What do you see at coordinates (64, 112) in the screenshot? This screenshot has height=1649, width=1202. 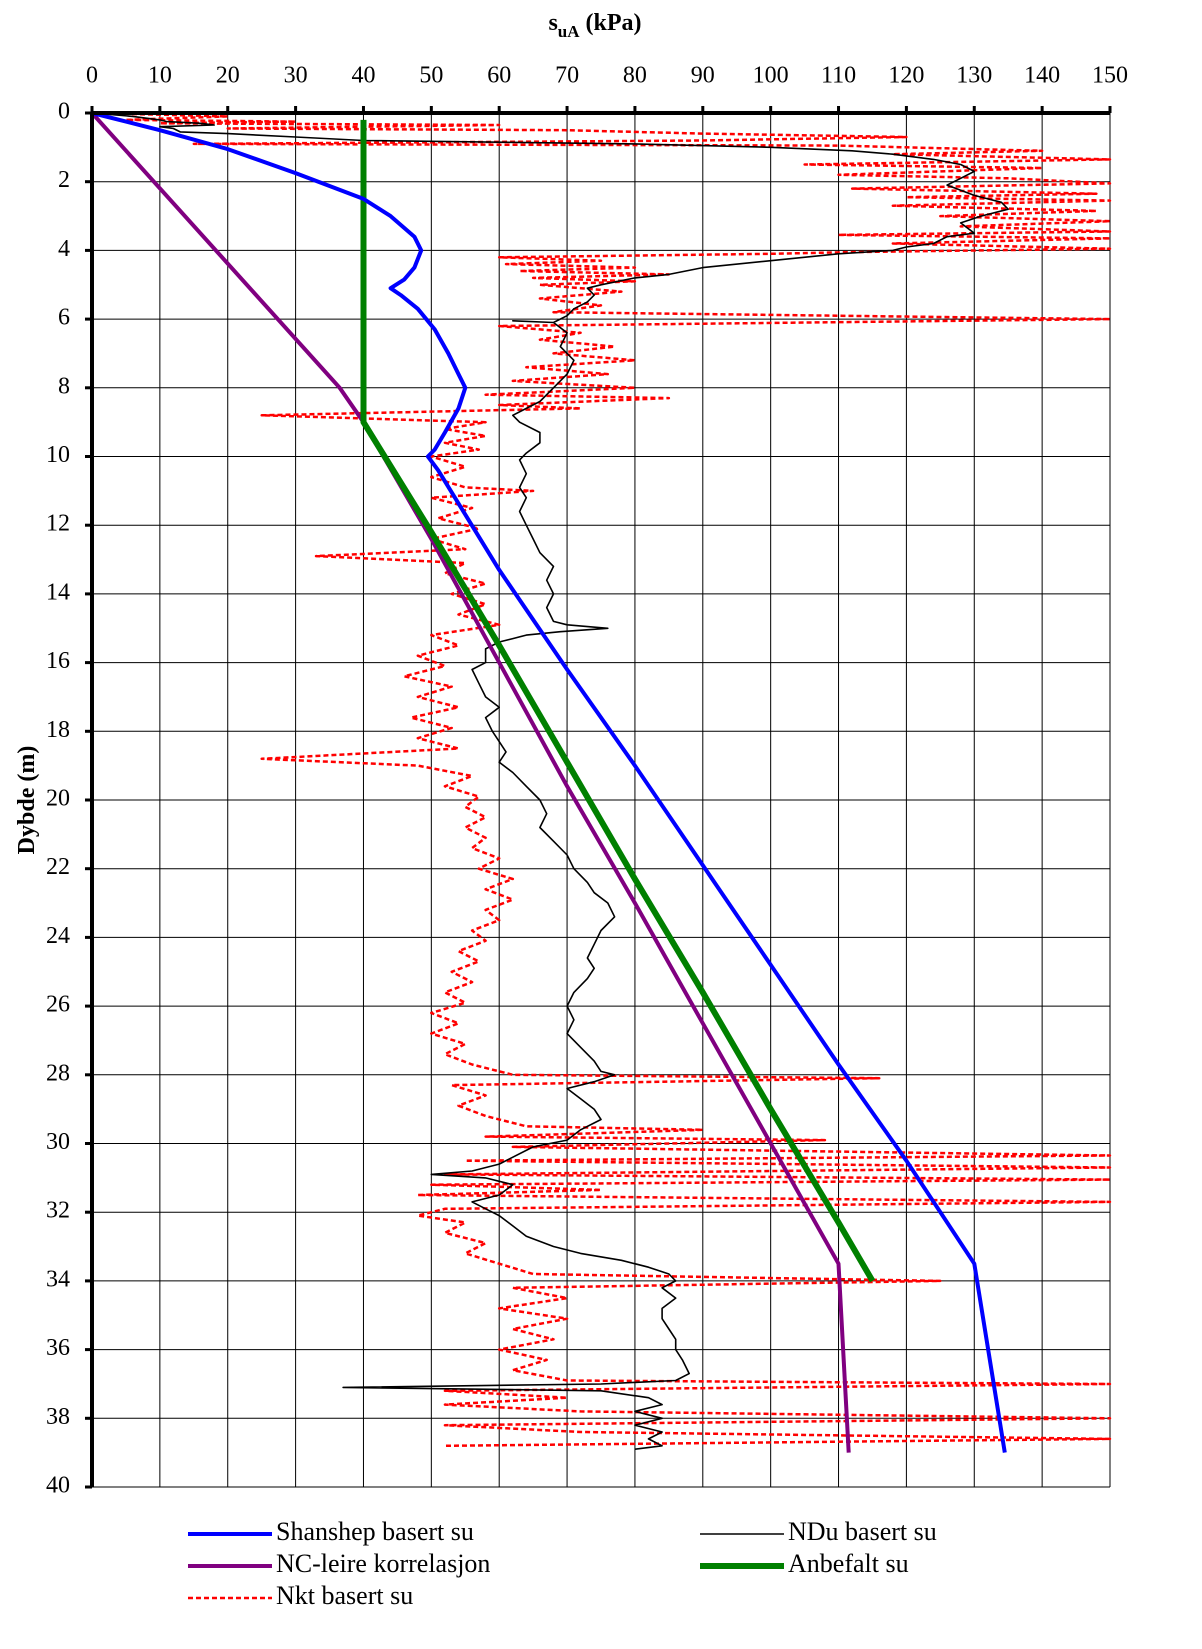 I see `y-tick-label: 0` at bounding box center [64, 112].